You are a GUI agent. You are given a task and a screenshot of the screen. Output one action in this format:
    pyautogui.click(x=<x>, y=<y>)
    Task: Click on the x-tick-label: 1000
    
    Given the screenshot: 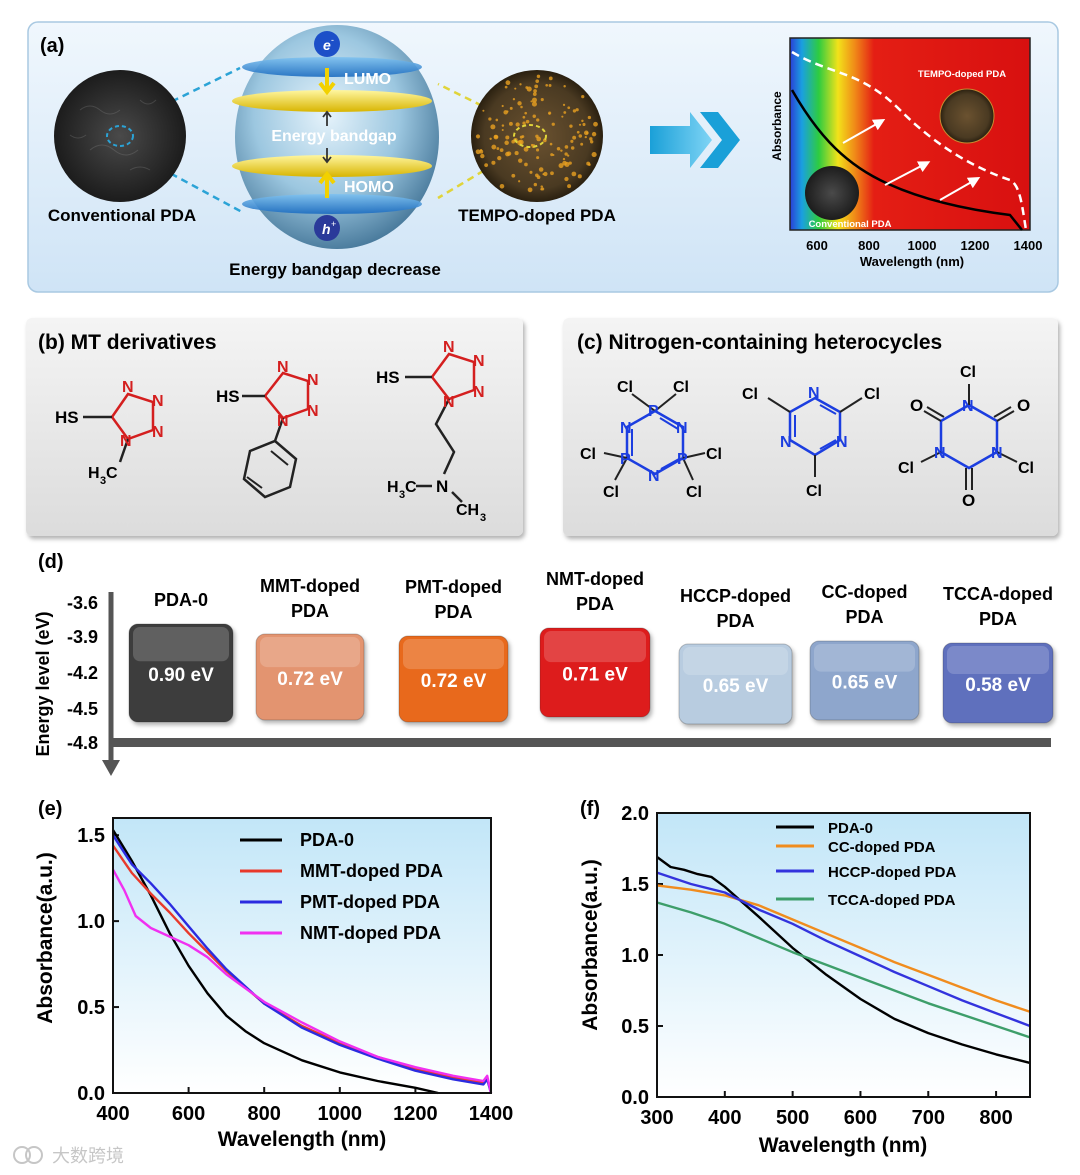 What is the action you would take?
    pyautogui.click(x=340, y=1114)
    